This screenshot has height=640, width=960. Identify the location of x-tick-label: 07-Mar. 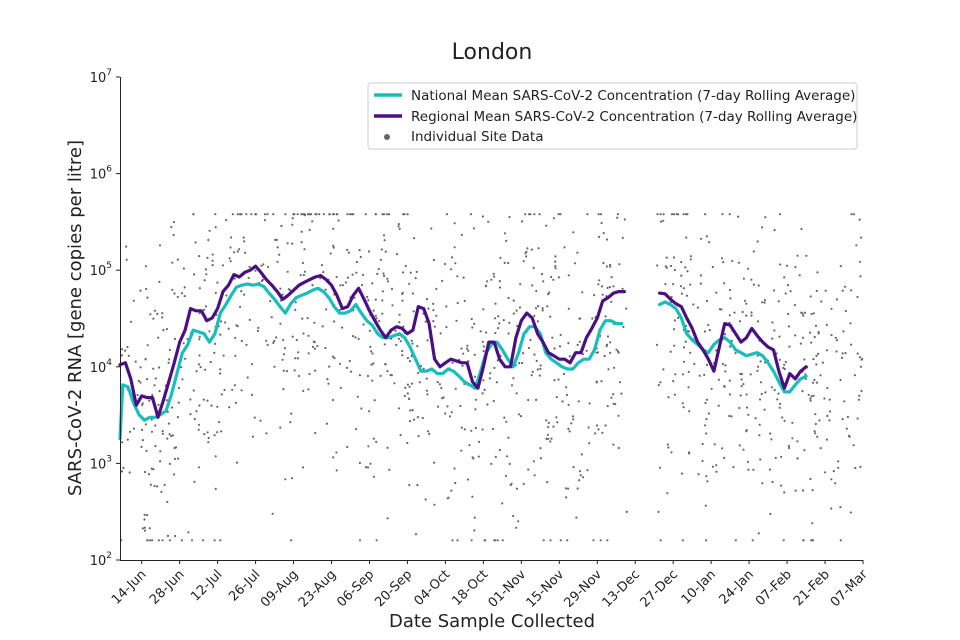
(849, 588).